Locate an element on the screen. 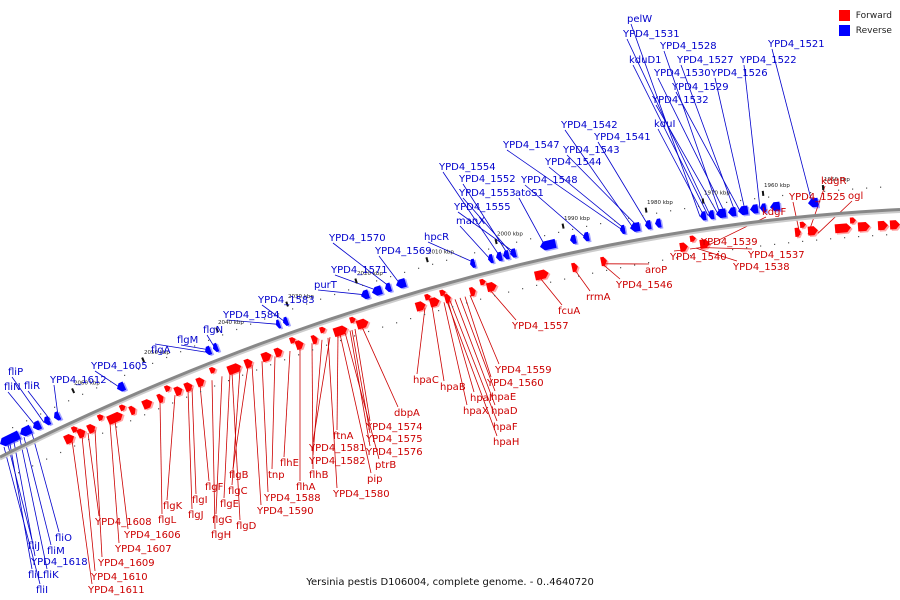  gene-label-kdud1: kduD1 is located at coordinates (645, 60).